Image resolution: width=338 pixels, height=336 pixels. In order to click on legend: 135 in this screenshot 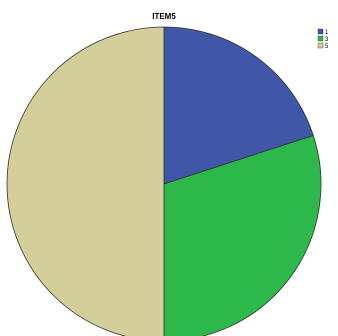, I will do `click(323, 39)`.